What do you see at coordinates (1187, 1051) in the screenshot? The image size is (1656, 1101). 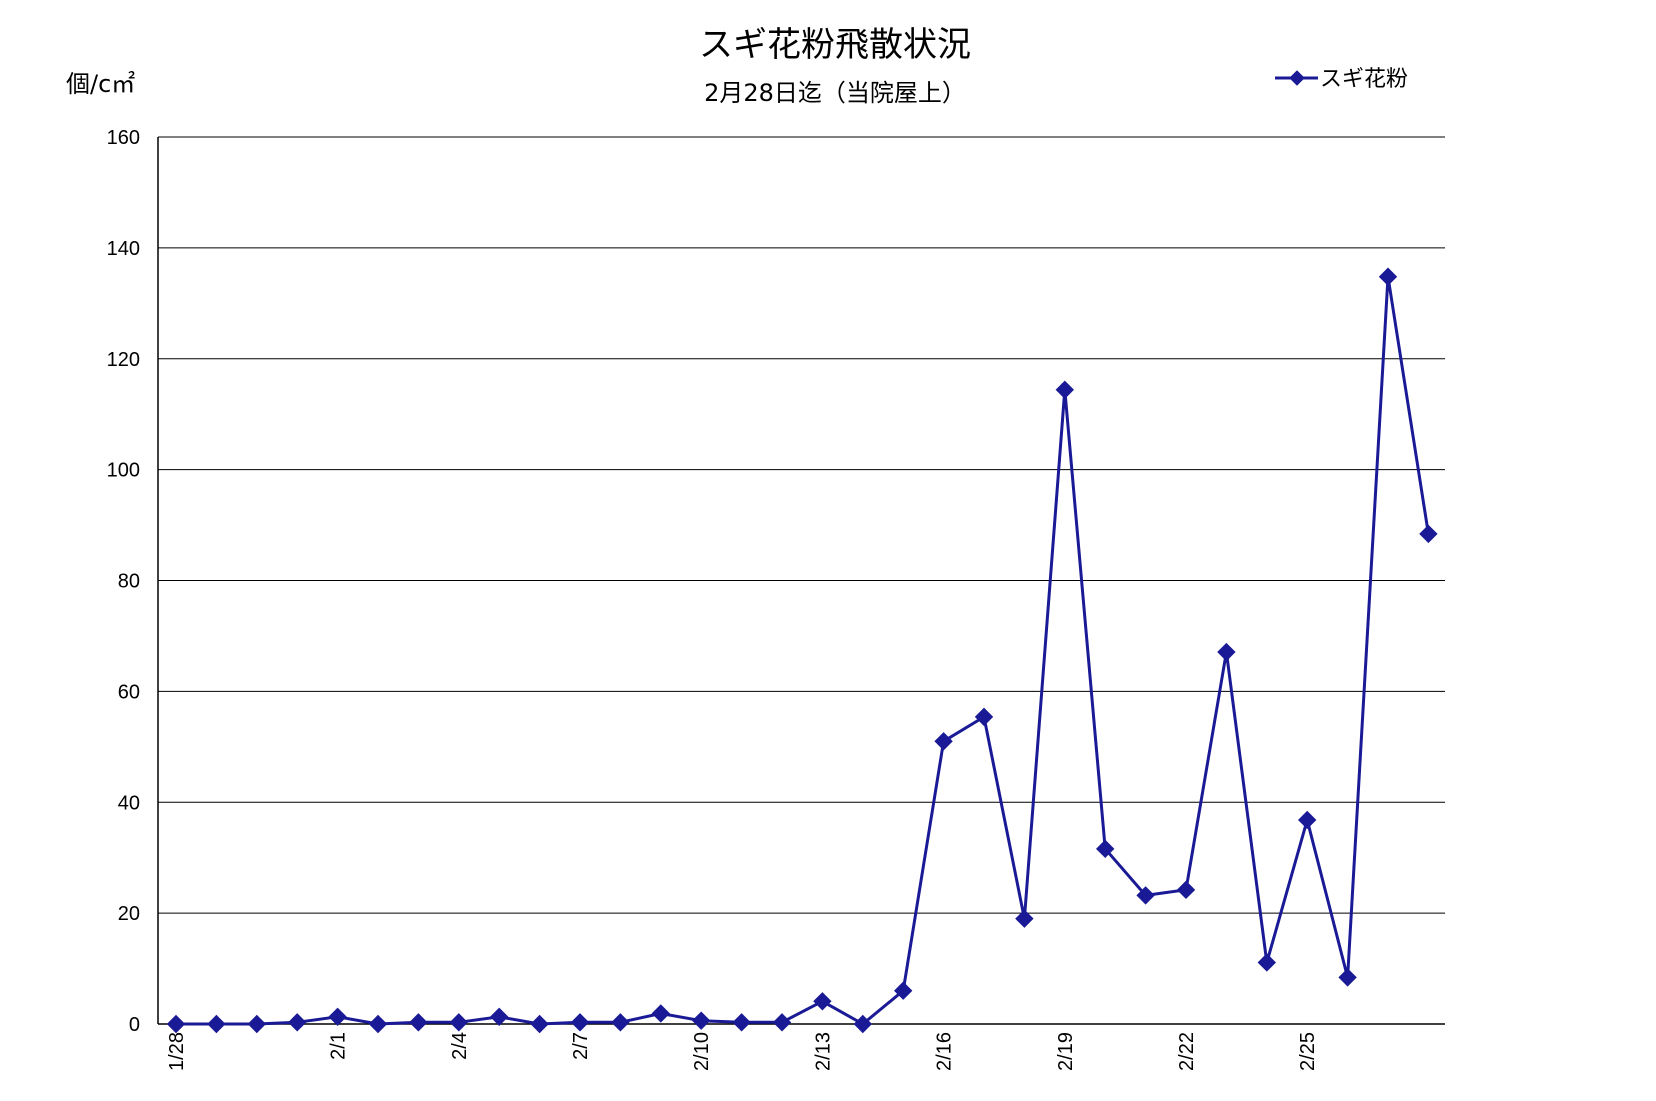 I see `x-tick-label-2-22: 2/22` at bounding box center [1187, 1051].